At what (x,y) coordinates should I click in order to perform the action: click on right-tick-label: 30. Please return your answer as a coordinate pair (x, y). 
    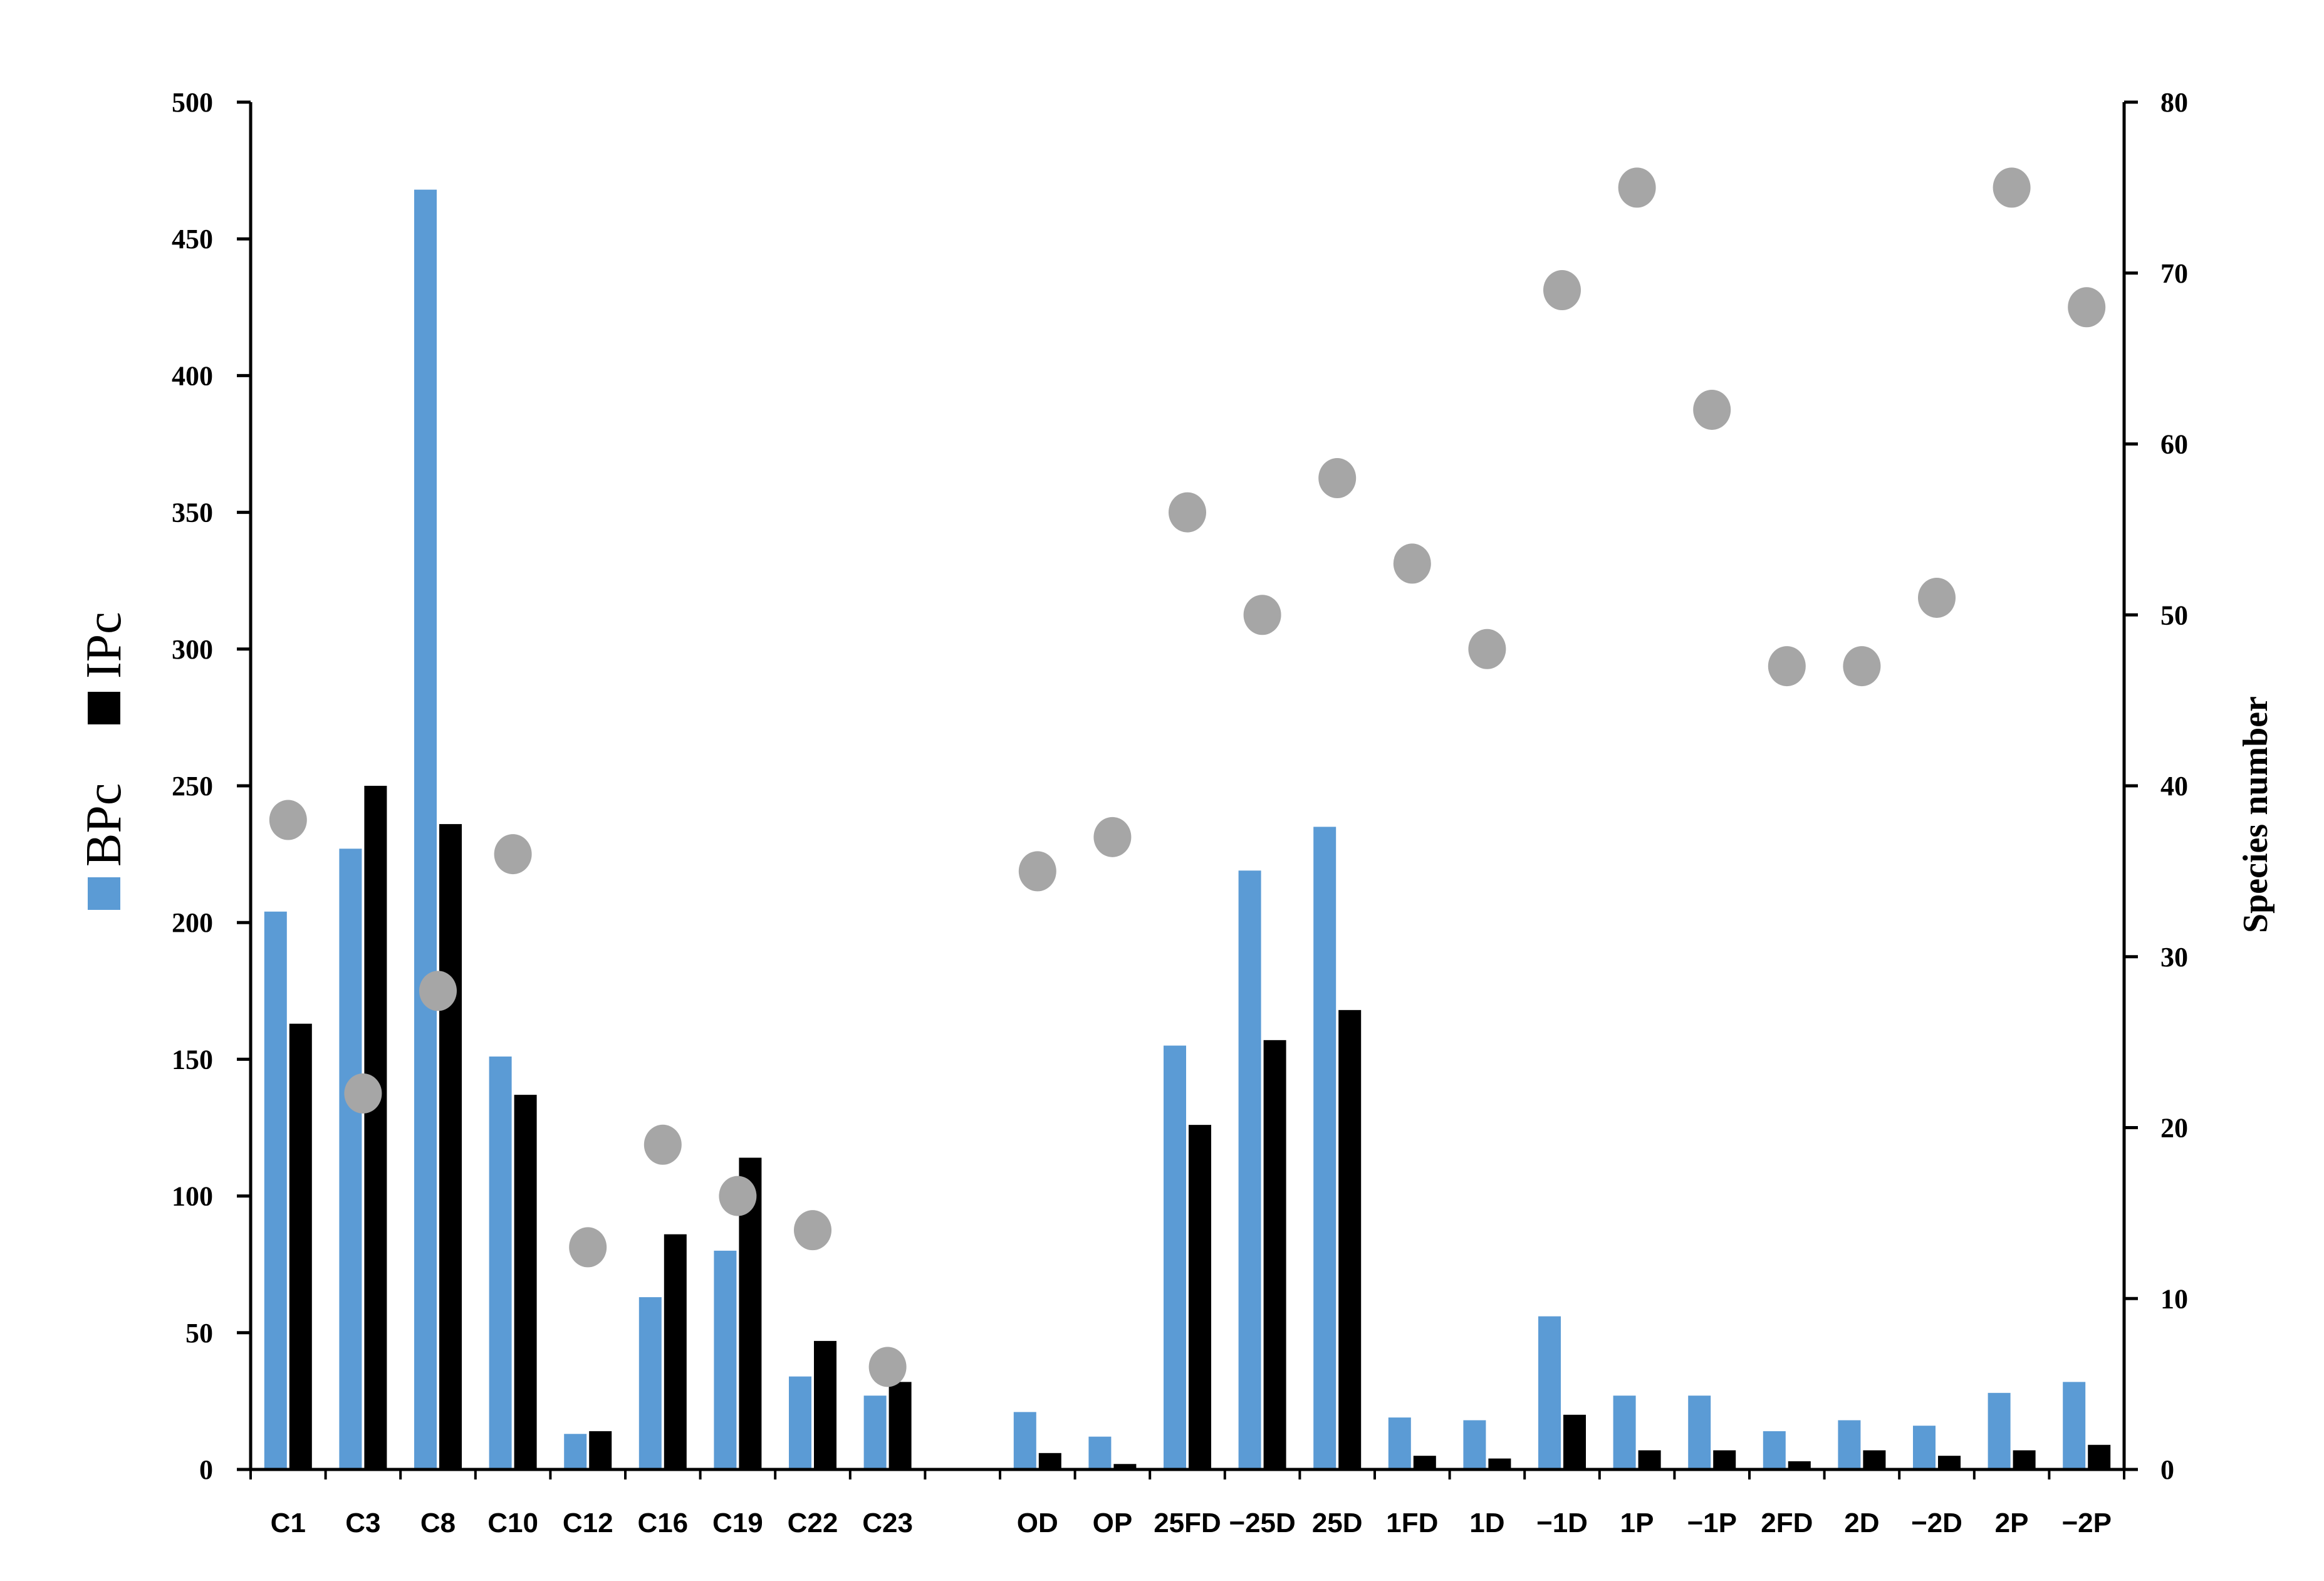
    Looking at the image, I should click on (2174, 957).